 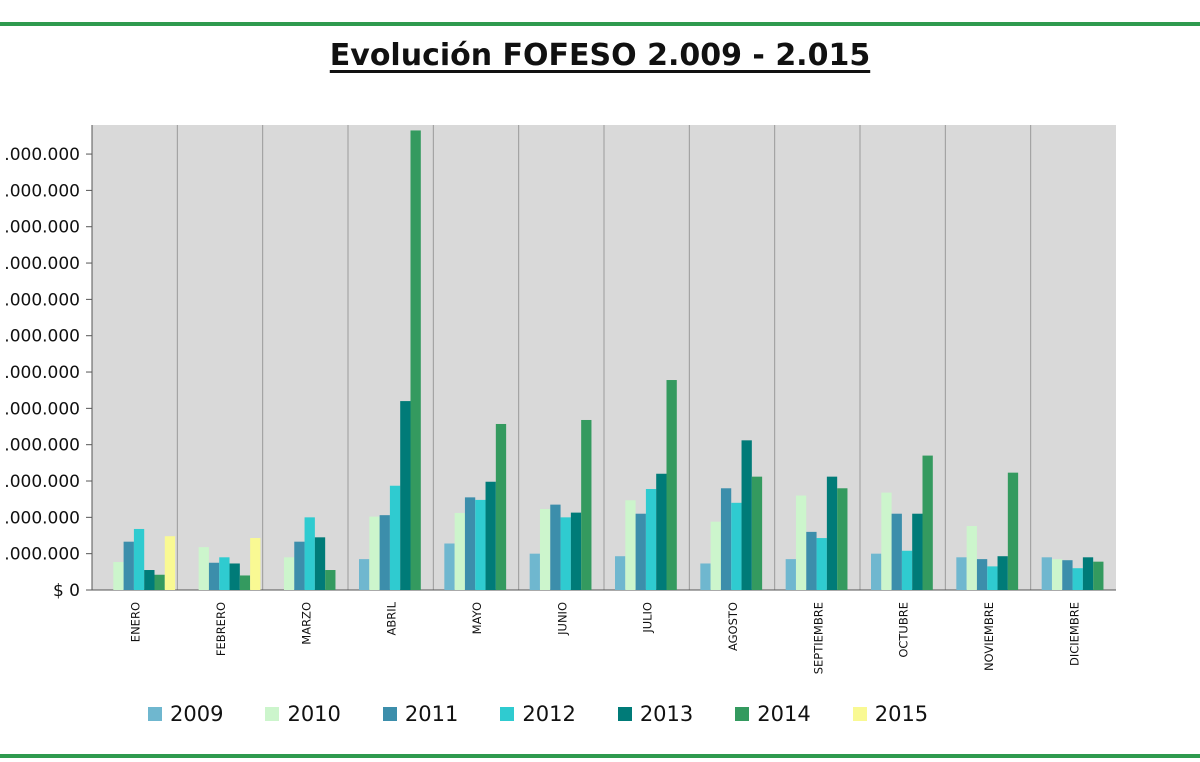 What do you see at coordinates (630, 545) in the screenshot?
I see `bar-2010-julio` at bounding box center [630, 545].